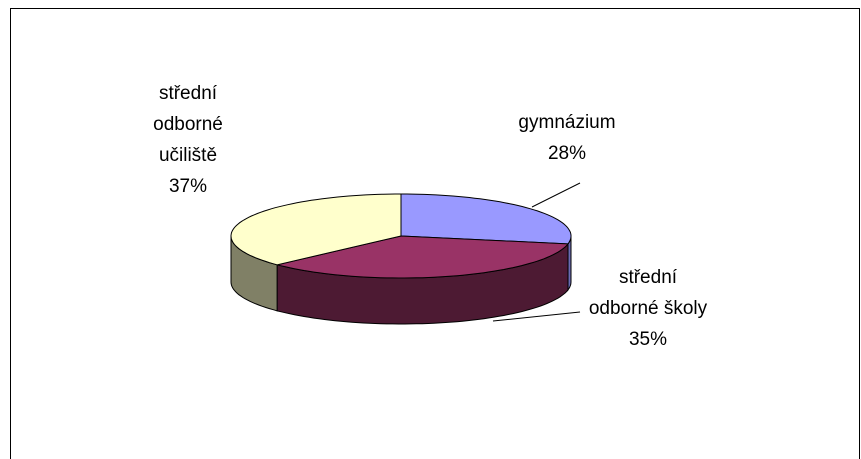 This screenshot has height=459, width=861. What do you see at coordinates (567, 153) in the screenshot?
I see `data-label-value: 28%` at bounding box center [567, 153].